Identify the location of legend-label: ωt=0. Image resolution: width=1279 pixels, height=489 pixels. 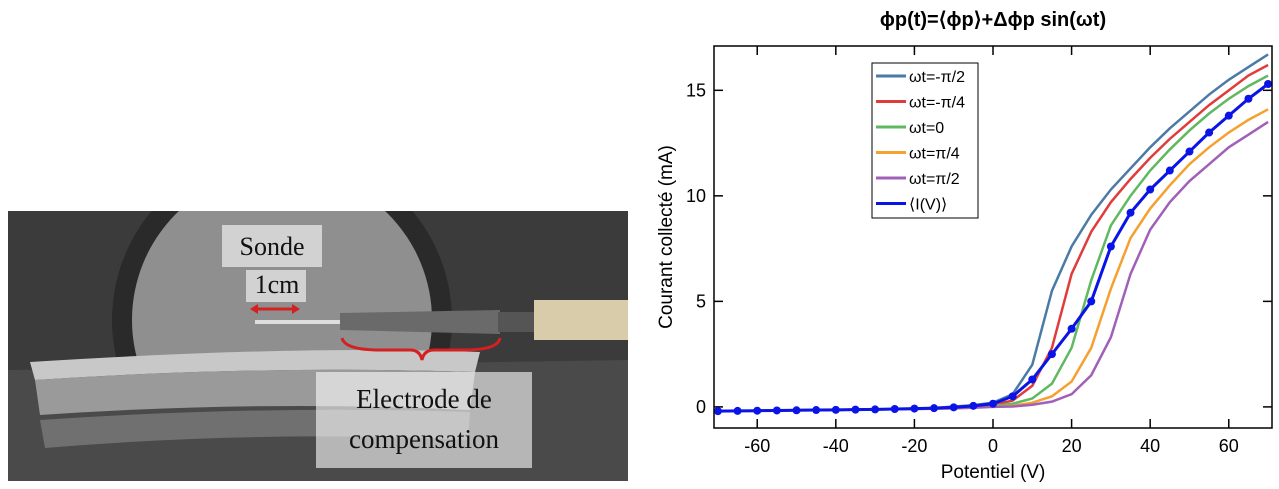
(926, 128).